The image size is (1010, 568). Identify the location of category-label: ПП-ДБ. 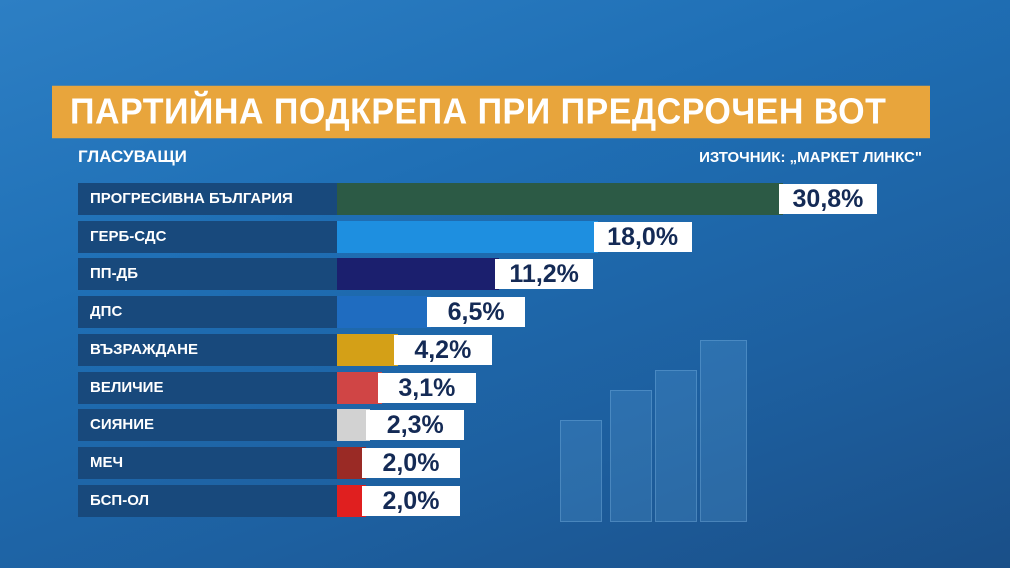
(207, 274).